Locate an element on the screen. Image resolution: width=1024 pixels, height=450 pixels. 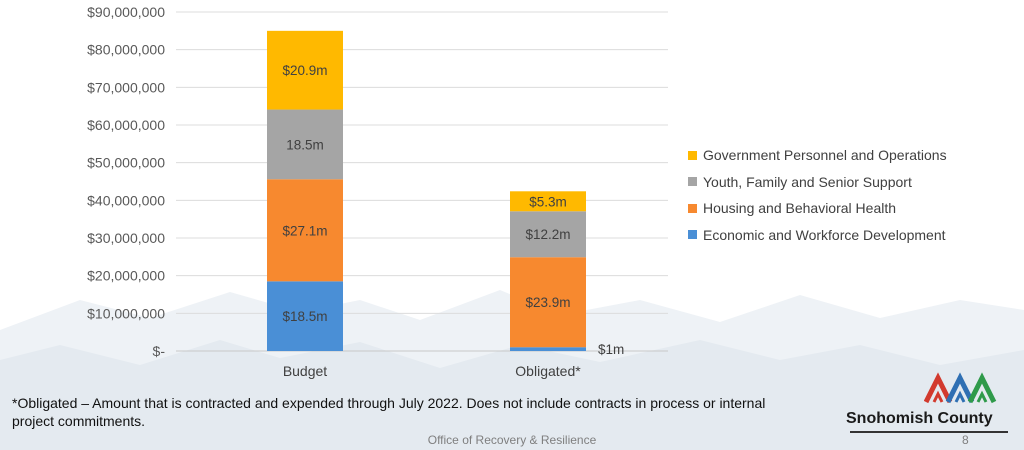
legend-label: Economic and Workforce Development is located at coordinates (824, 234).